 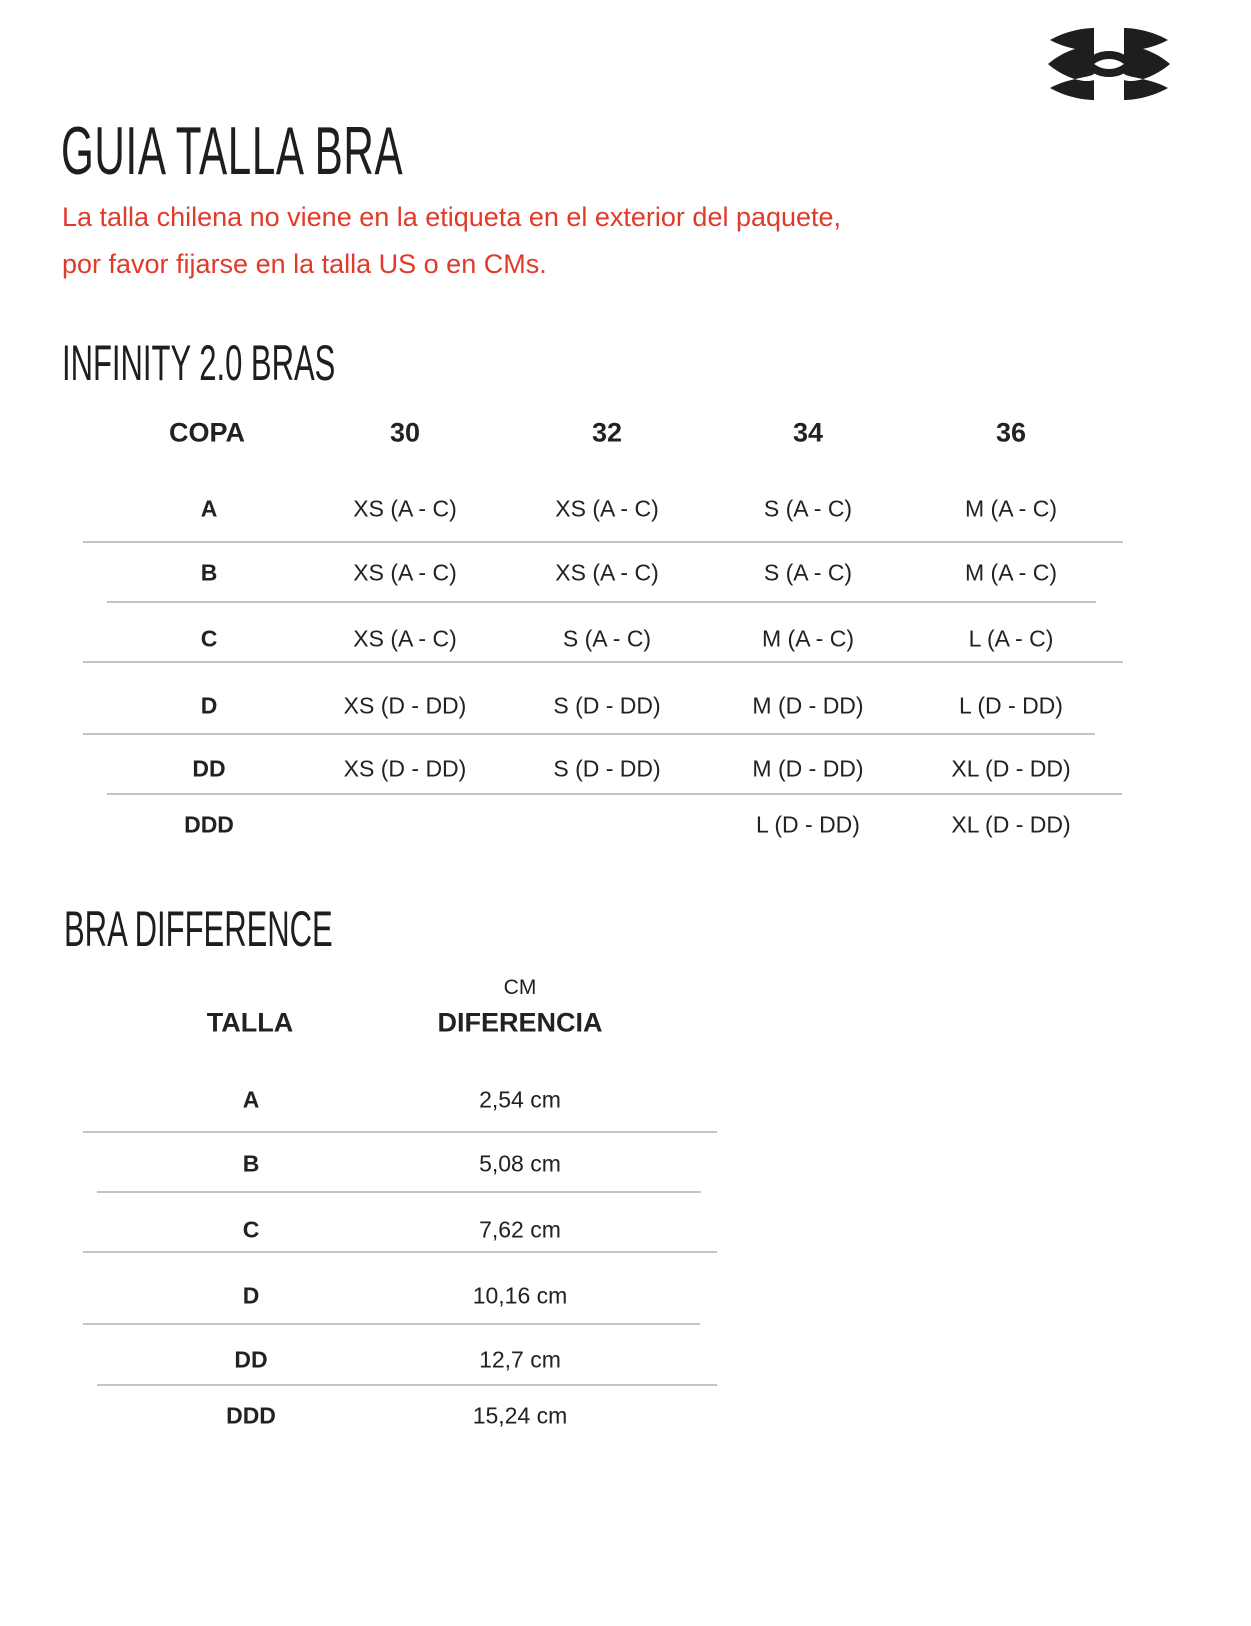 What do you see at coordinates (520, 1022) in the screenshot?
I see `column-header: DIFERENCIA` at bounding box center [520, 1022].